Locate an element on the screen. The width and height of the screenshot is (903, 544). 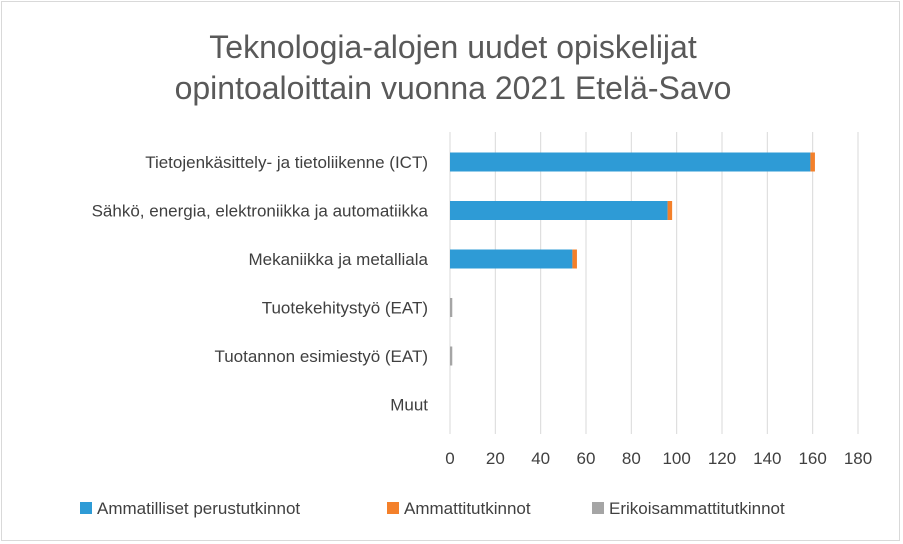
x-tick-label: 160 is located at coordinates (812, 458).